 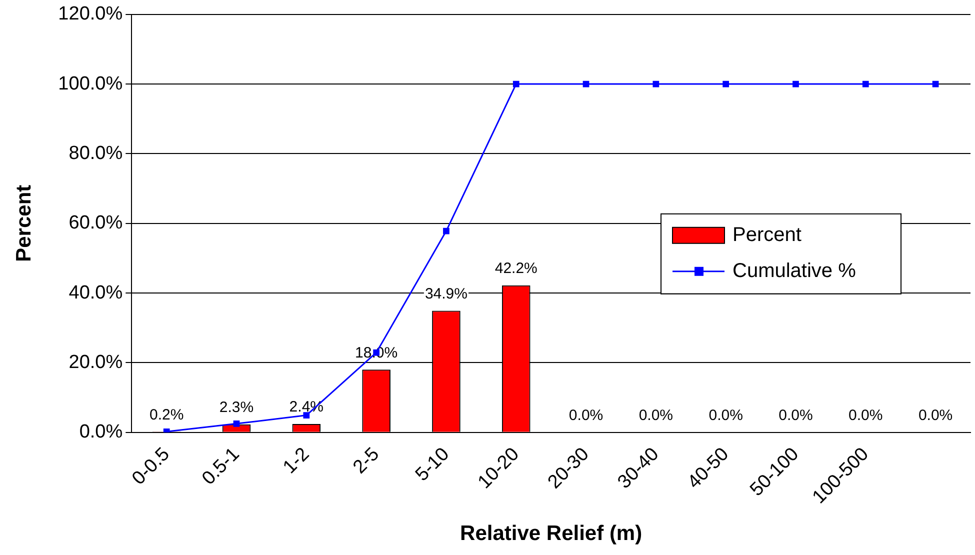 I want to click on data-label: 34.9%, so click(x=446, y=293).